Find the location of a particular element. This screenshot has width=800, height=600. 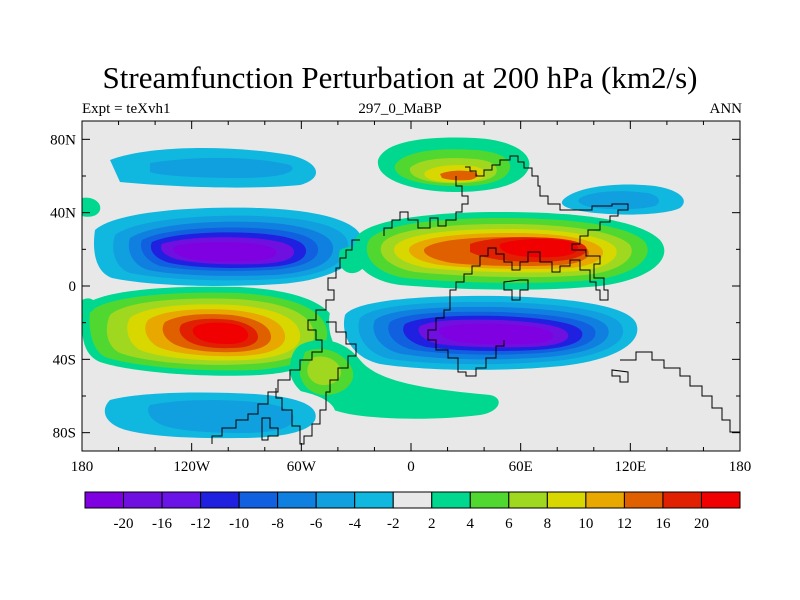

colorbar-label: 12 is located at coordinates (624, 524).